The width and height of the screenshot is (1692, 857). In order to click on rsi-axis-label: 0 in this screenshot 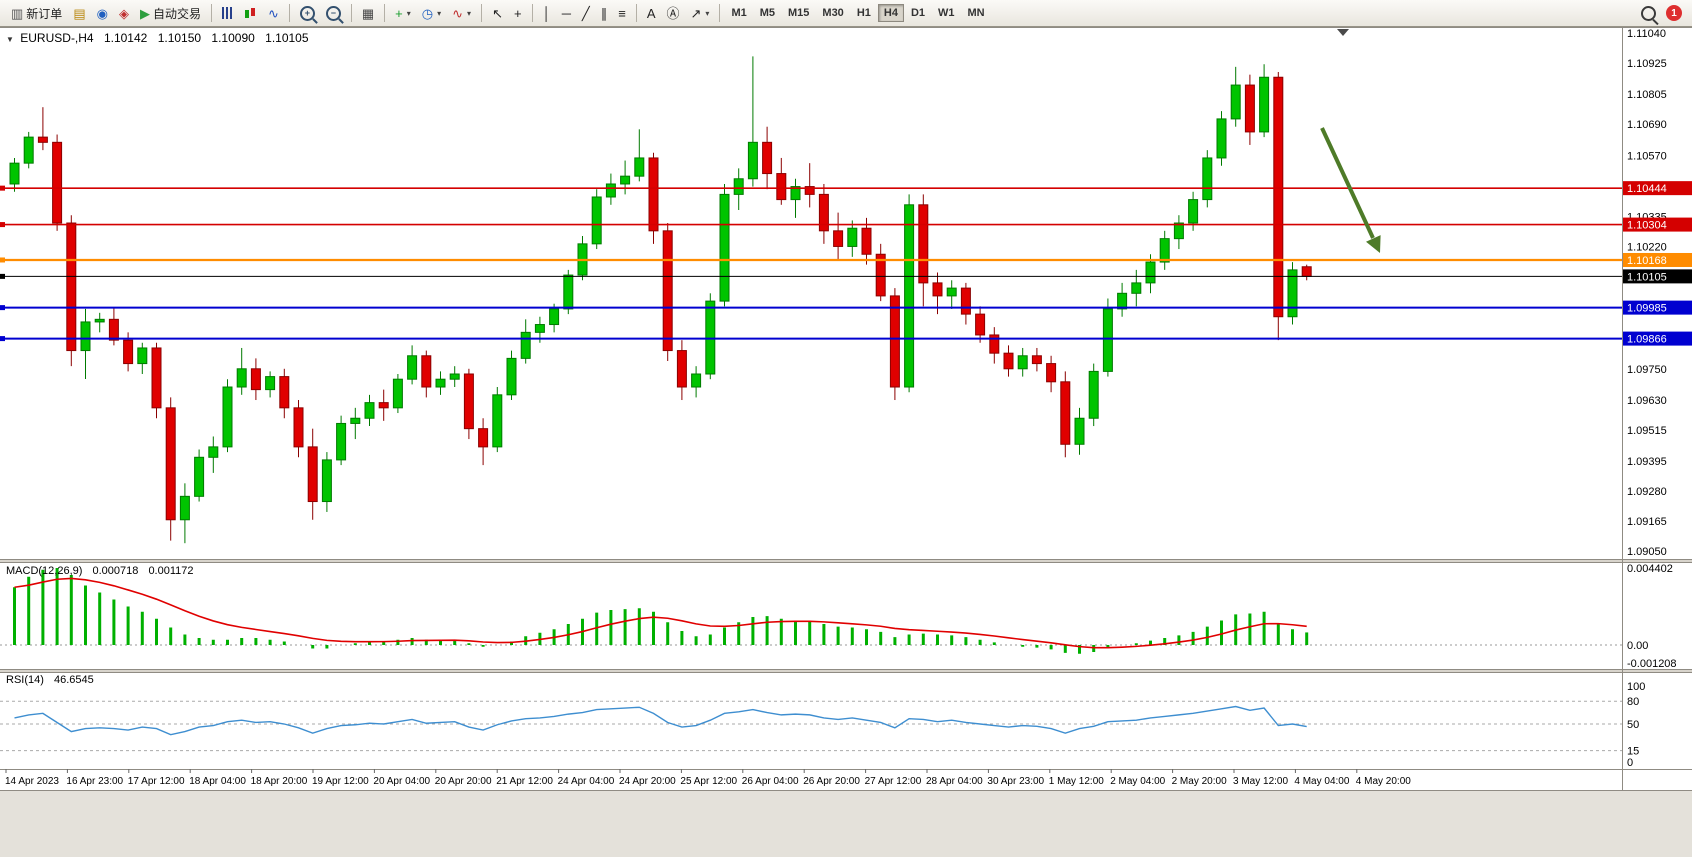, I will do `click(1630, 763)`.